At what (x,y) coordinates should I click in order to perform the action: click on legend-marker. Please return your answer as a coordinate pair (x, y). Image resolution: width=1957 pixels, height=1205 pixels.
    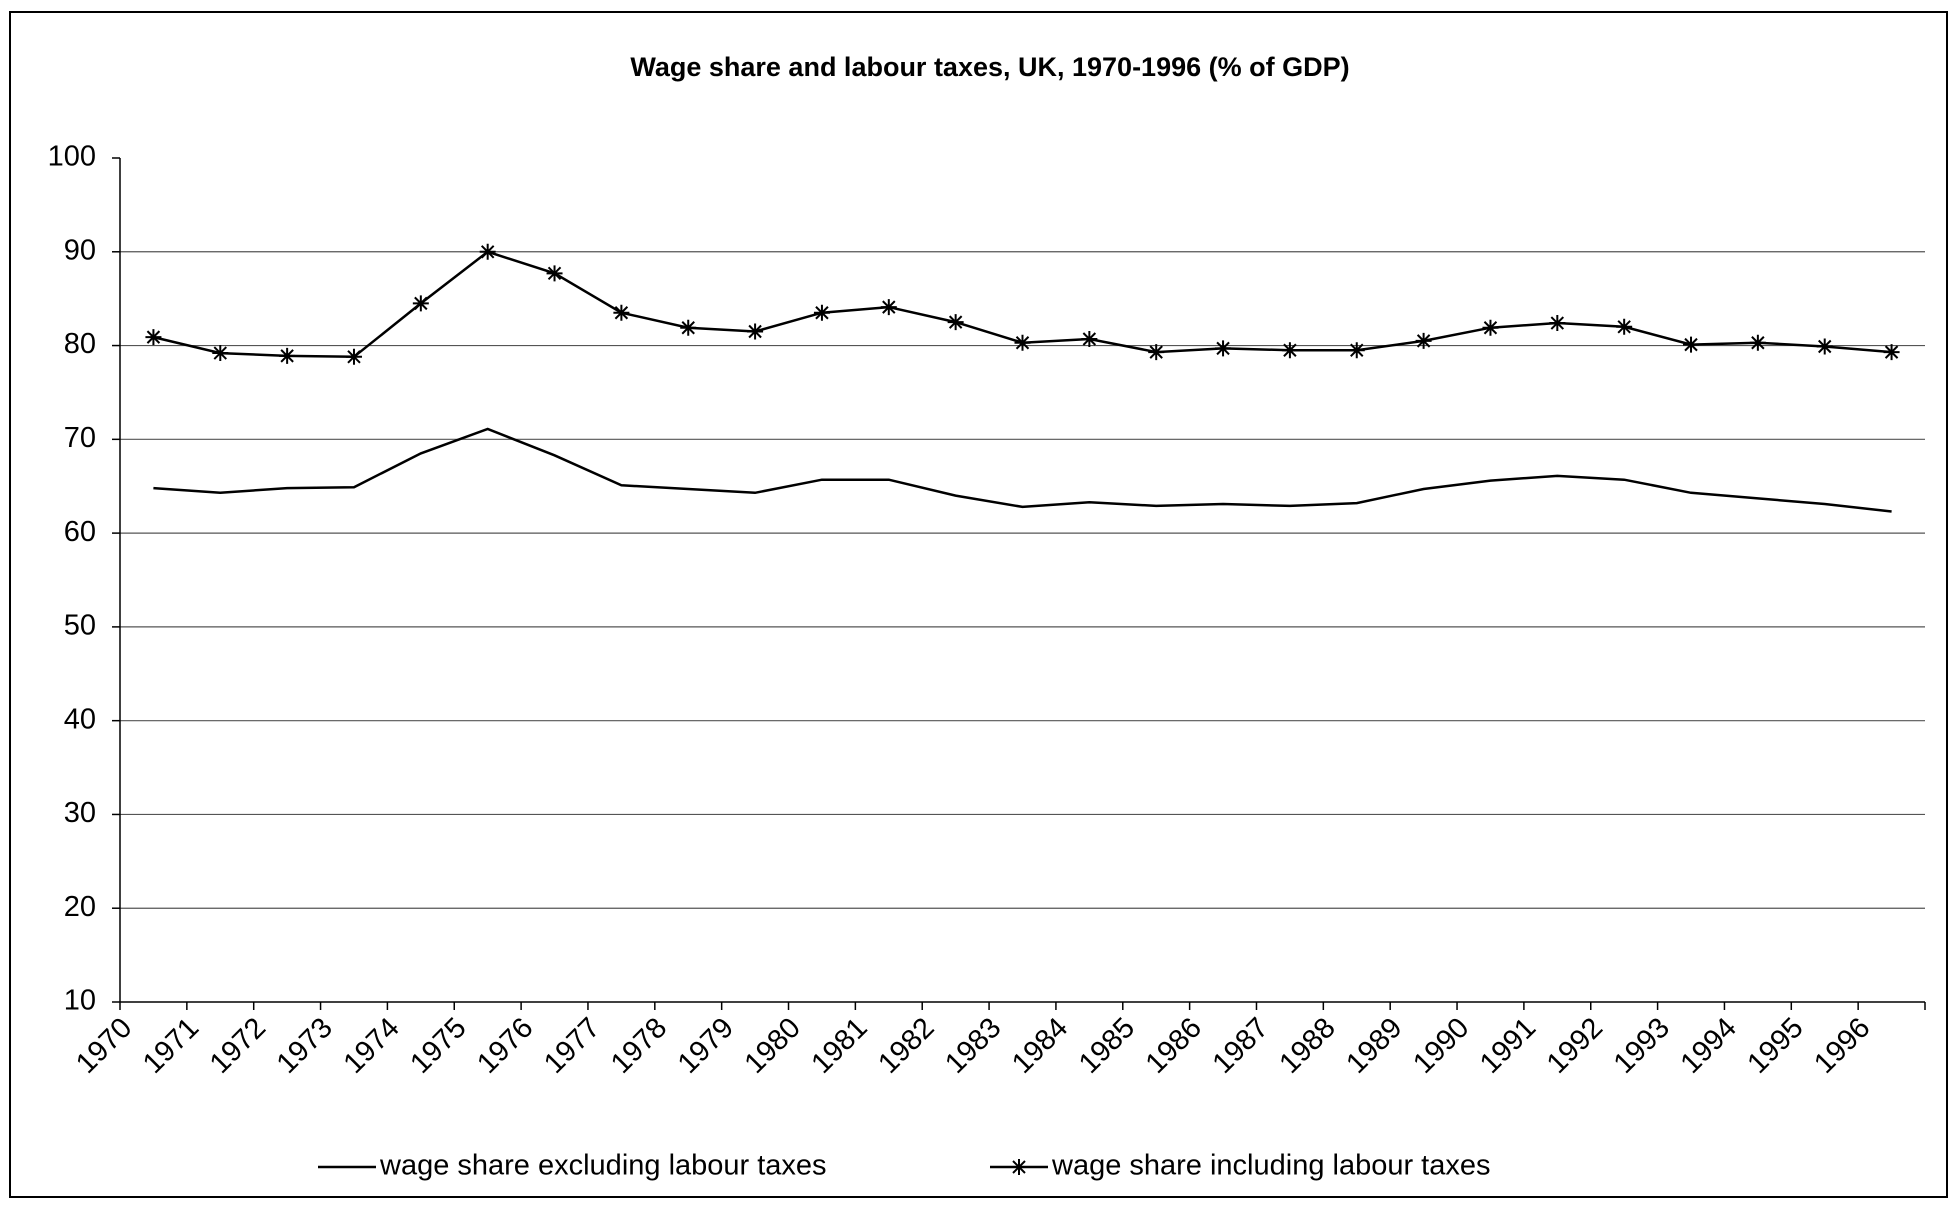
    Looking at the image, I should click on (1019, 1167).